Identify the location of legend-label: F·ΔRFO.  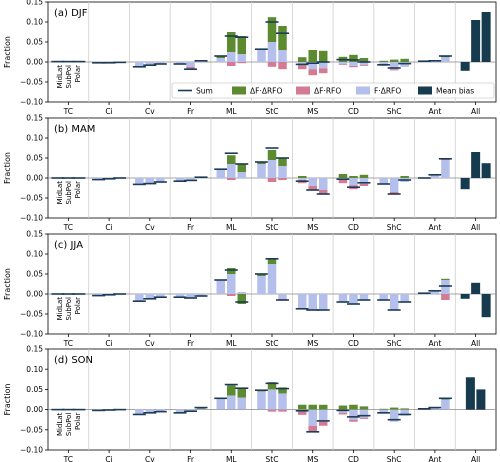
(387, 91).